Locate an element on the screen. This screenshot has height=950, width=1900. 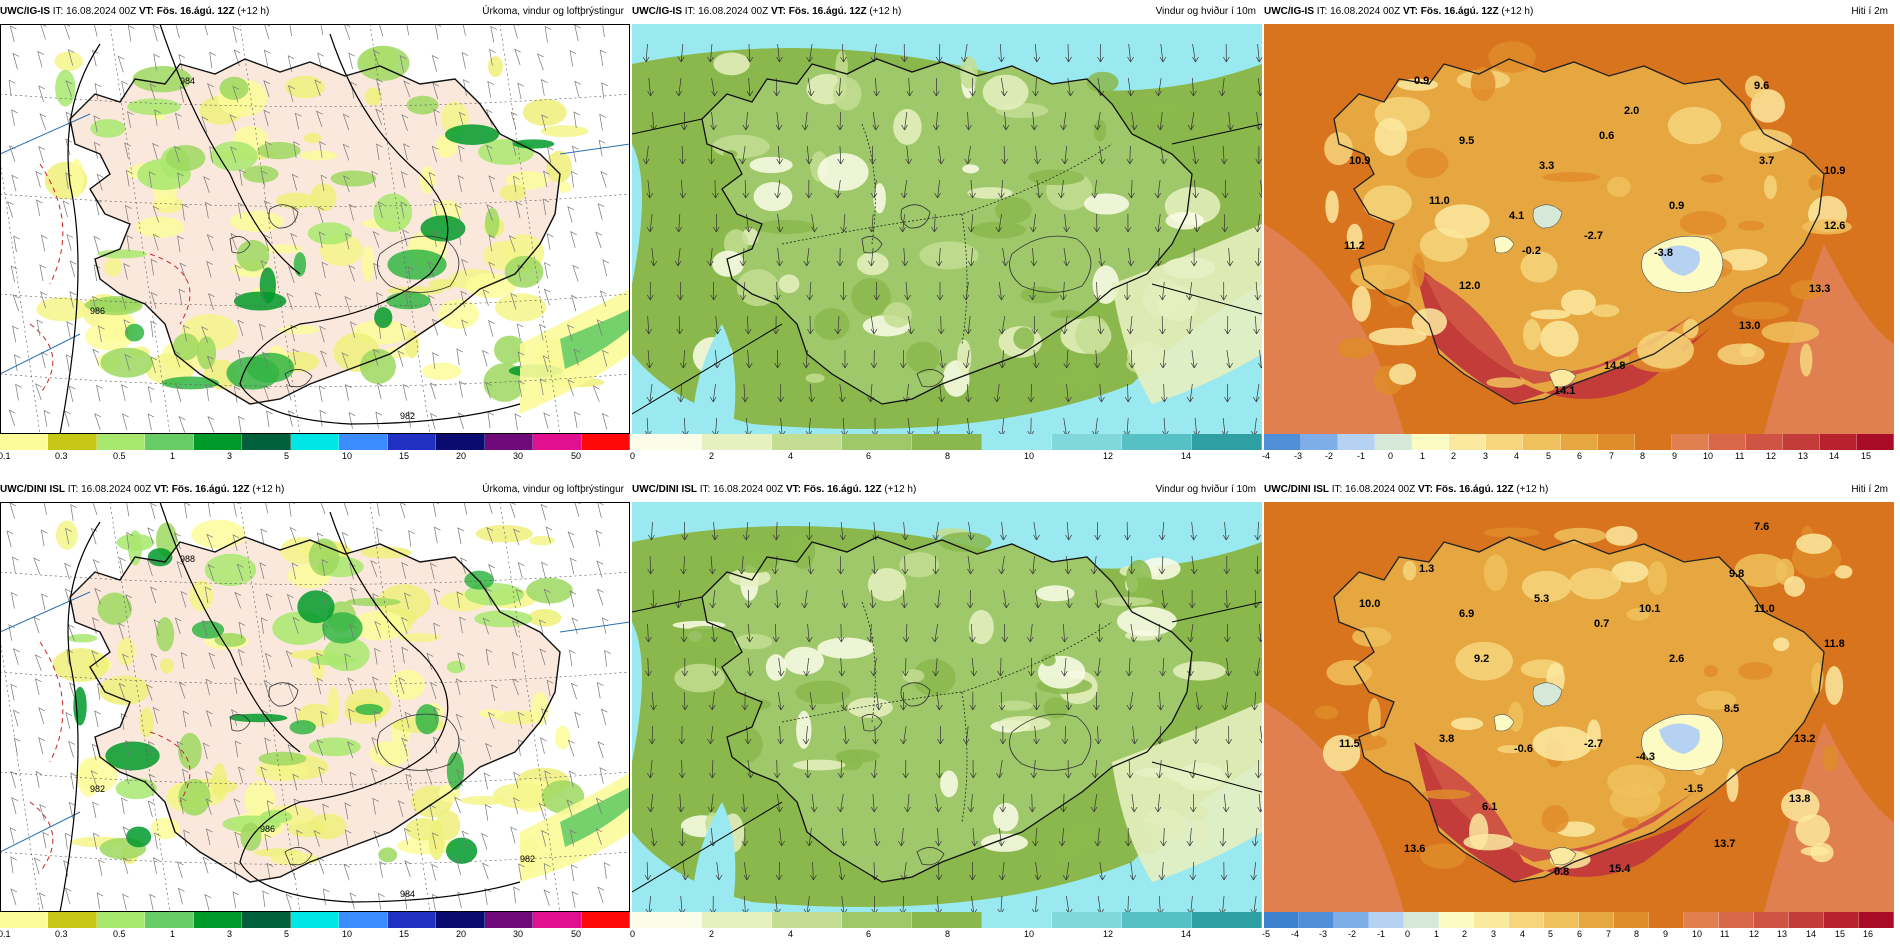
temperature-label: 2.6 is located at coordinates (1676, 659).